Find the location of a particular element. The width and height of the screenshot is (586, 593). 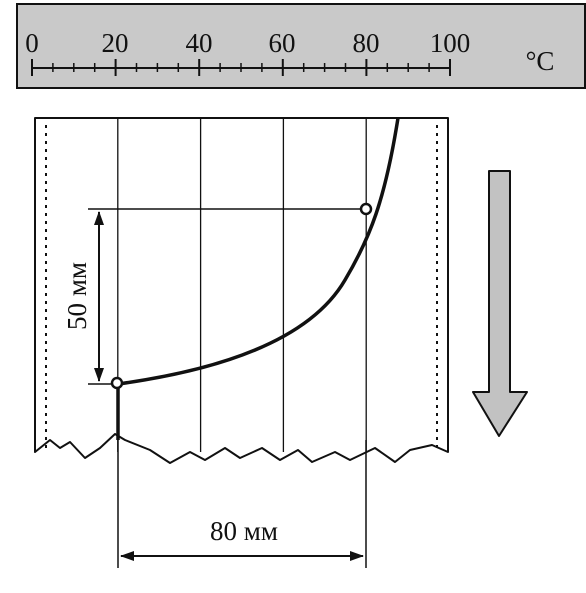

temperature-scale: 0 20 40 60 80 100 °C is located at coordinates (301, 46).